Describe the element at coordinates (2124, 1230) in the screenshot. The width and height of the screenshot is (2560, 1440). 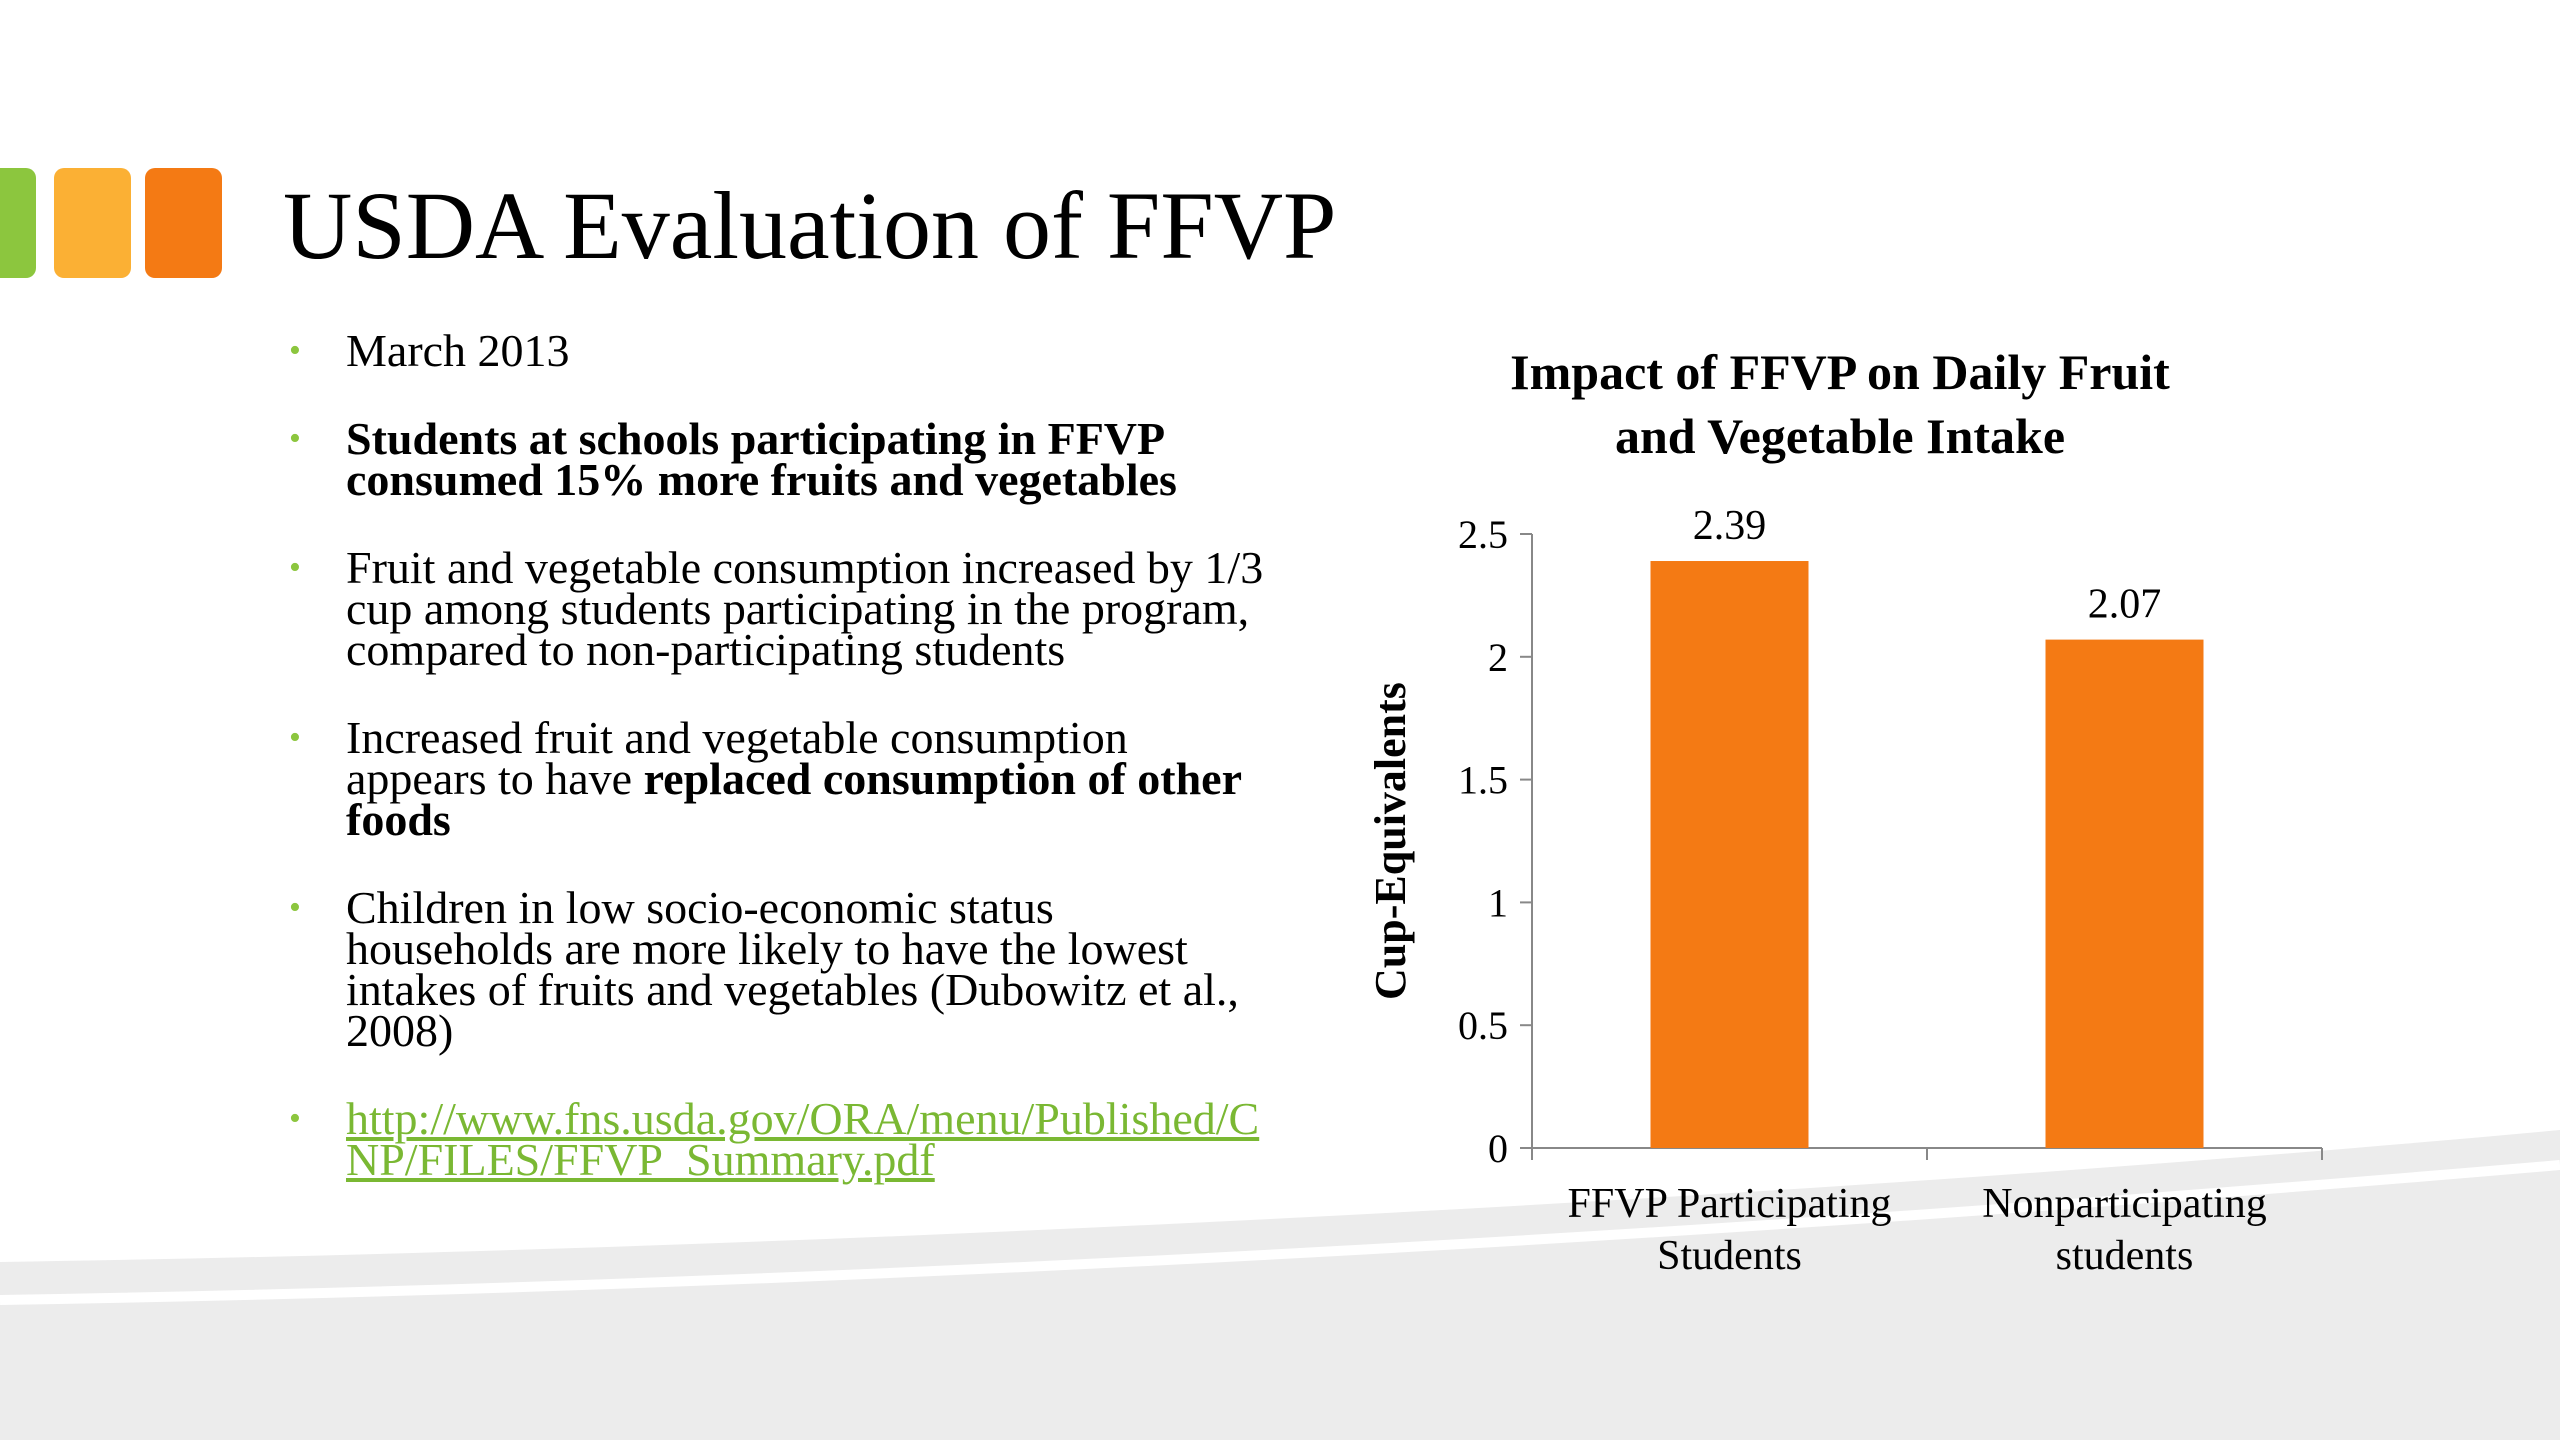
I see `x-tick-label: Nonparticipating students` at that location.